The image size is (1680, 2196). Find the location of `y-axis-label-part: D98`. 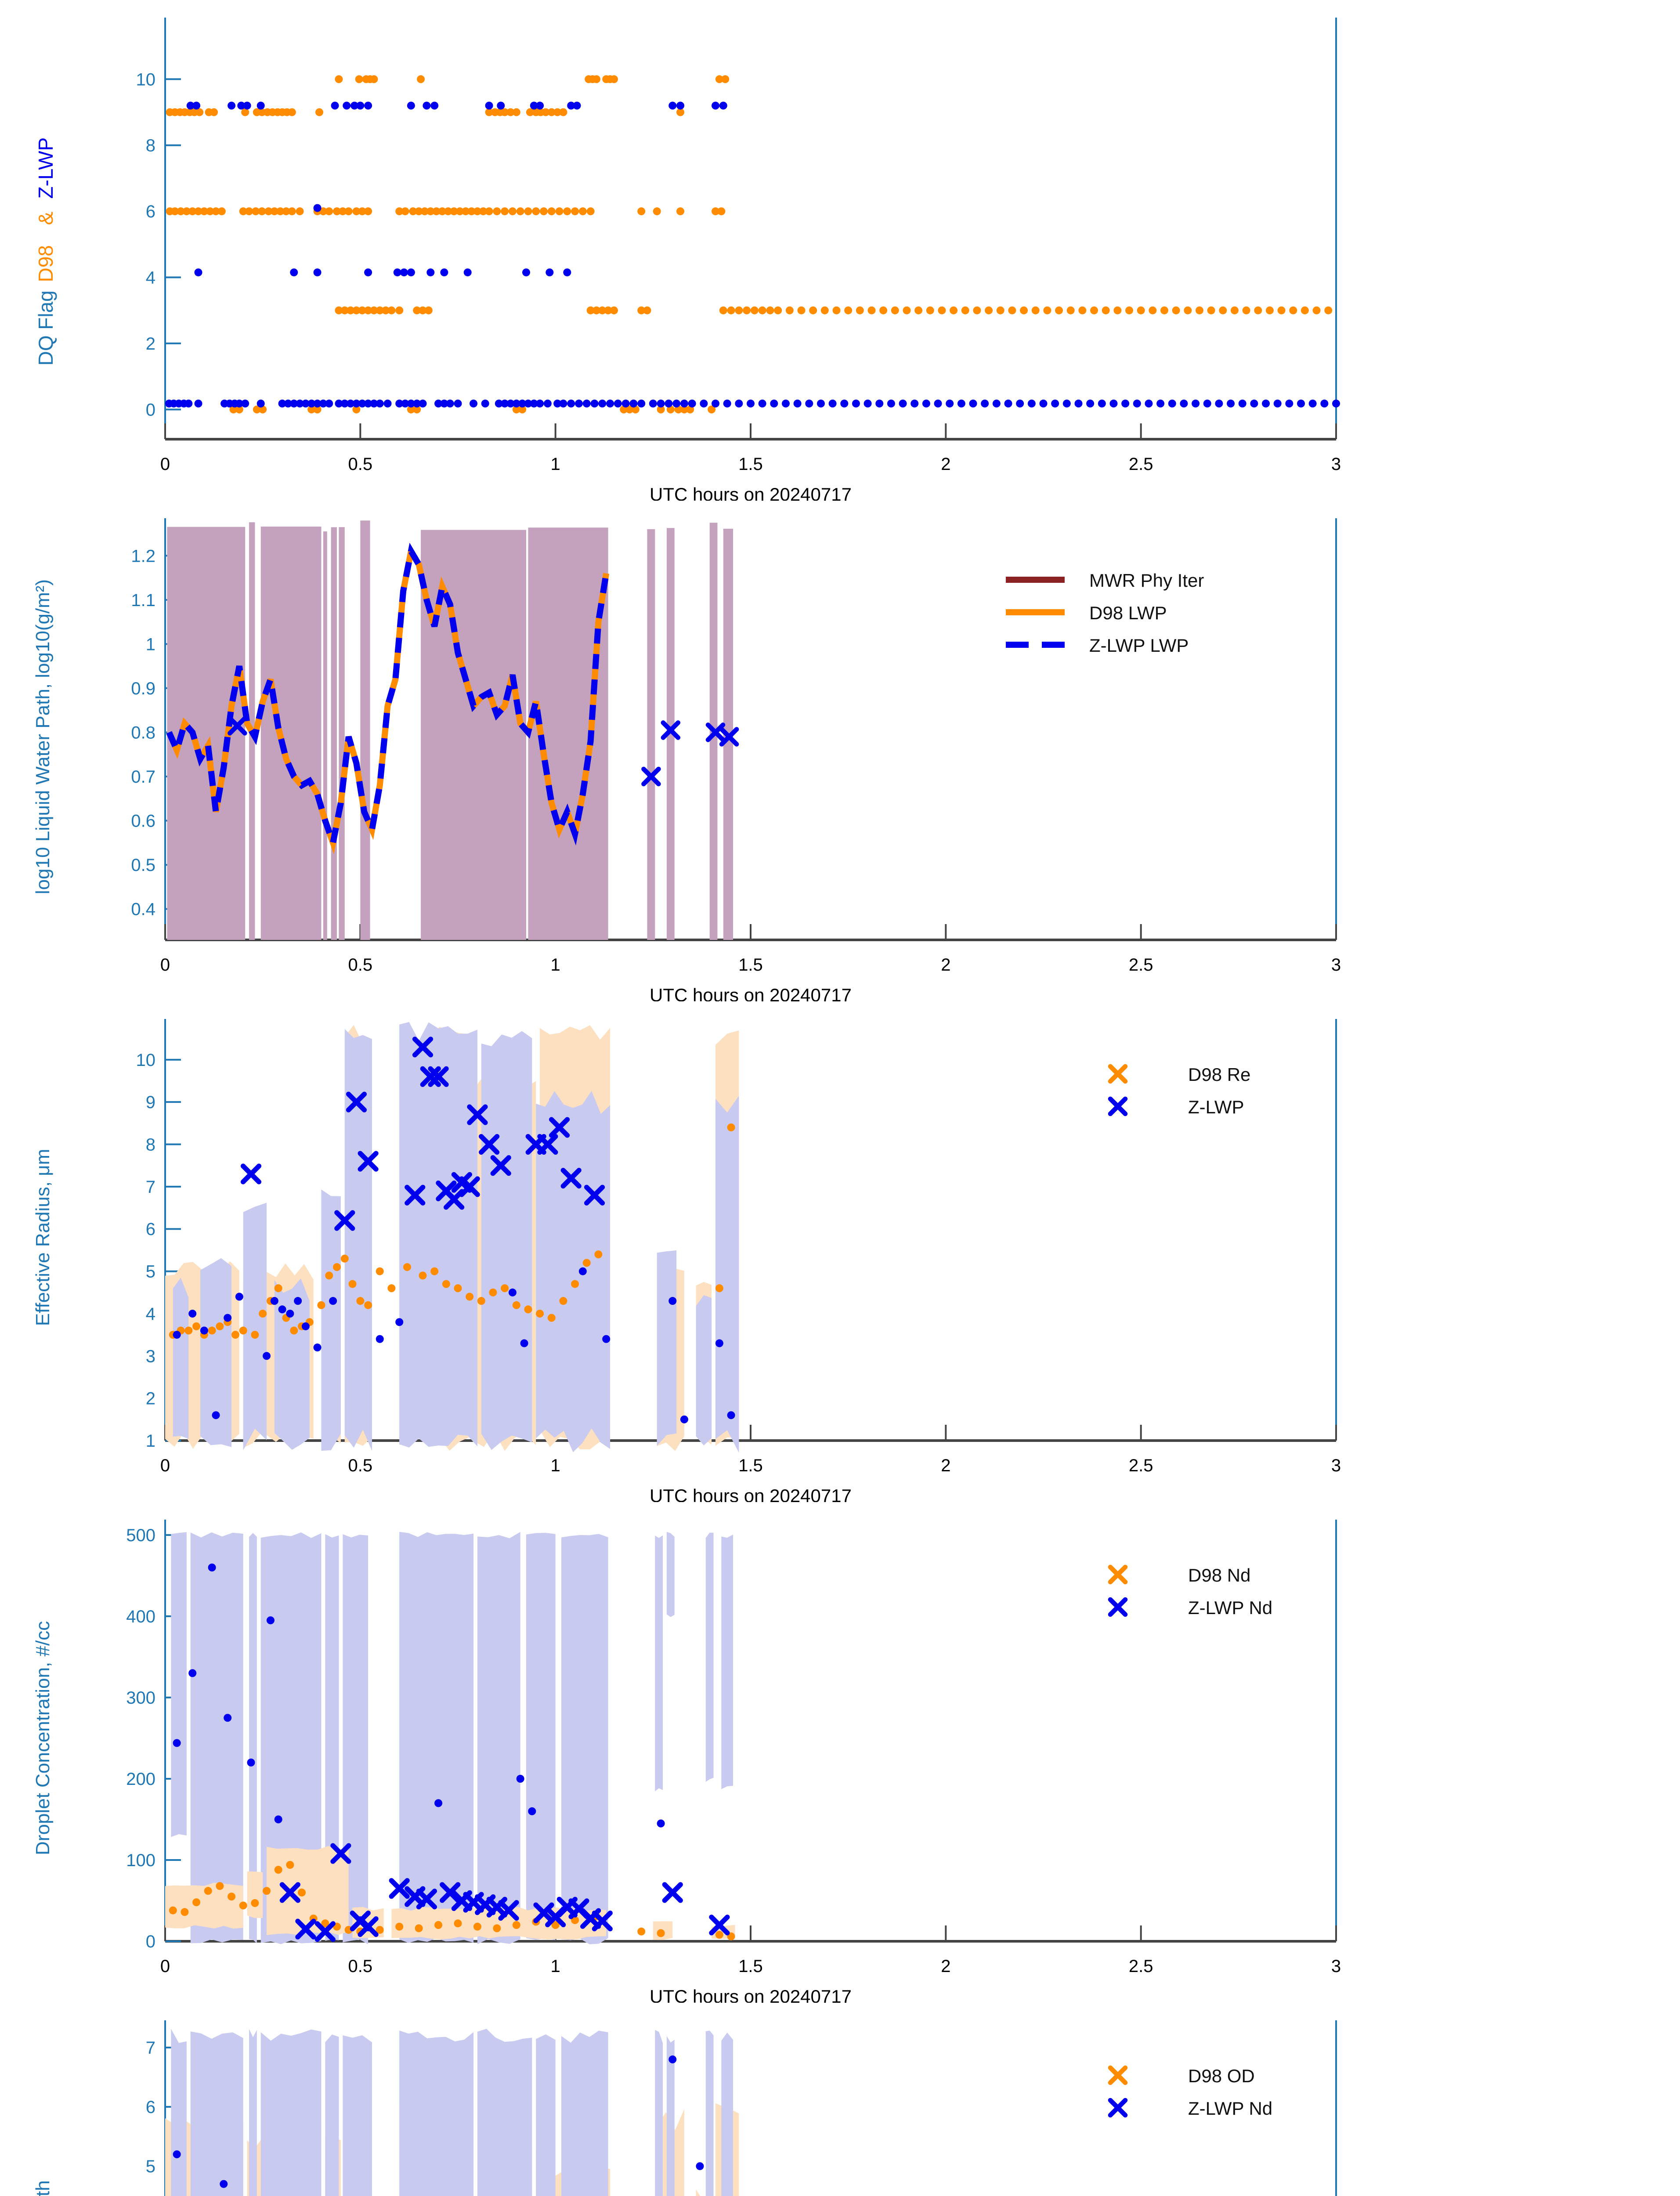

y-axis-label-part: D98 is located at coordinates (45, 263).